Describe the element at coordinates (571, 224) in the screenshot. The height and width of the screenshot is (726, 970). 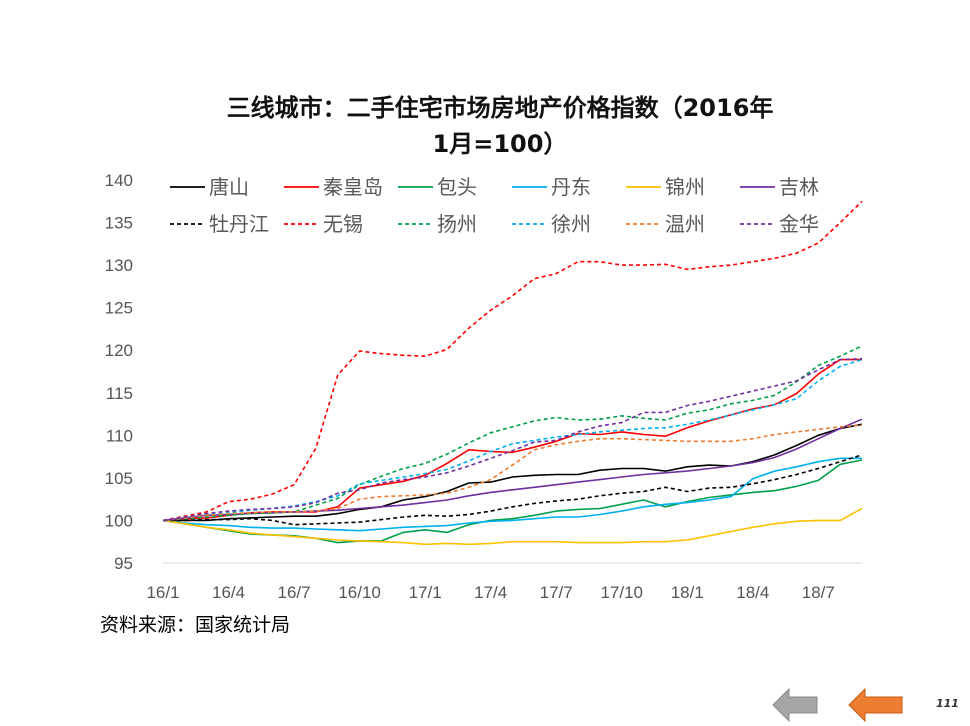
I see `legend-label: 徐州` at that location.